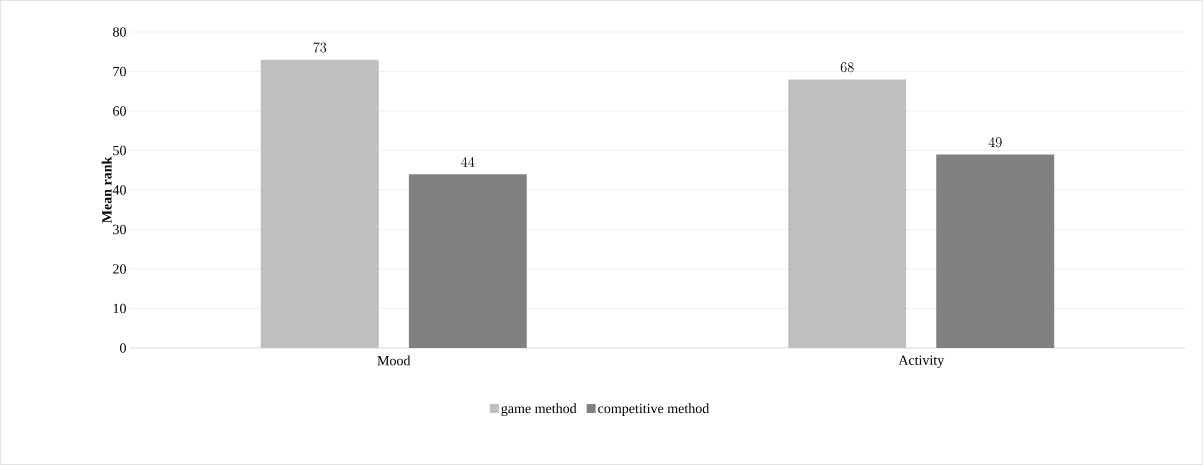 The height and width of the screenshot is (465, 1203). I want to click on x-tick-label: Activity, so click(921, 361).